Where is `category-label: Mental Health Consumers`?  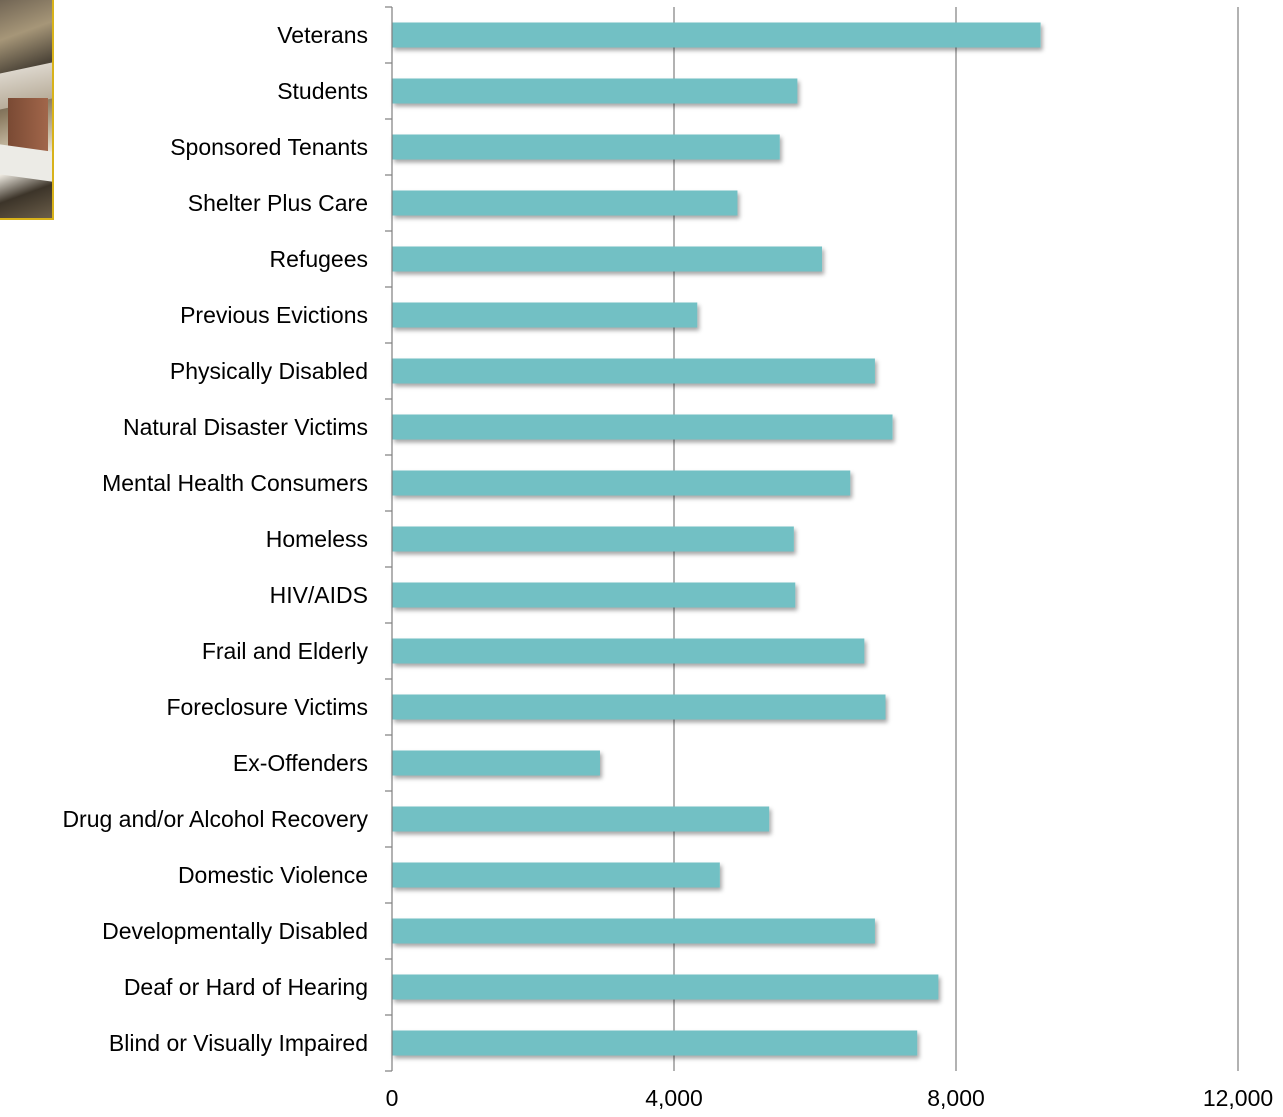 category-label: Mental Health Consumers is located at coordinates (235, 483).